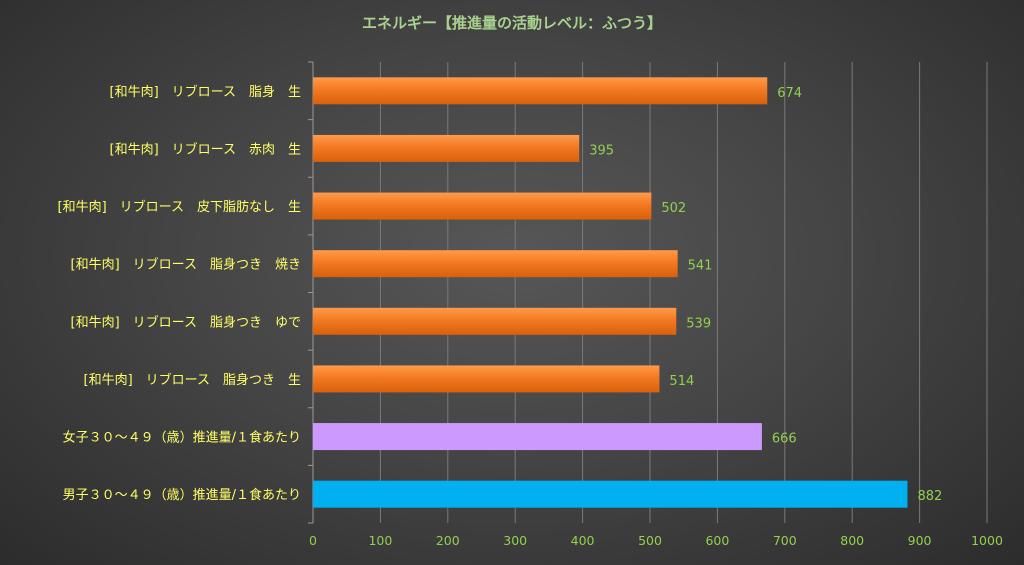 This screenshot has height=565, width=1024. Describe the element at coordinates (182, 438) in the screenshot. I see `category-label: 女子３０～４９（歳）推進量/１食あたり` at that location.